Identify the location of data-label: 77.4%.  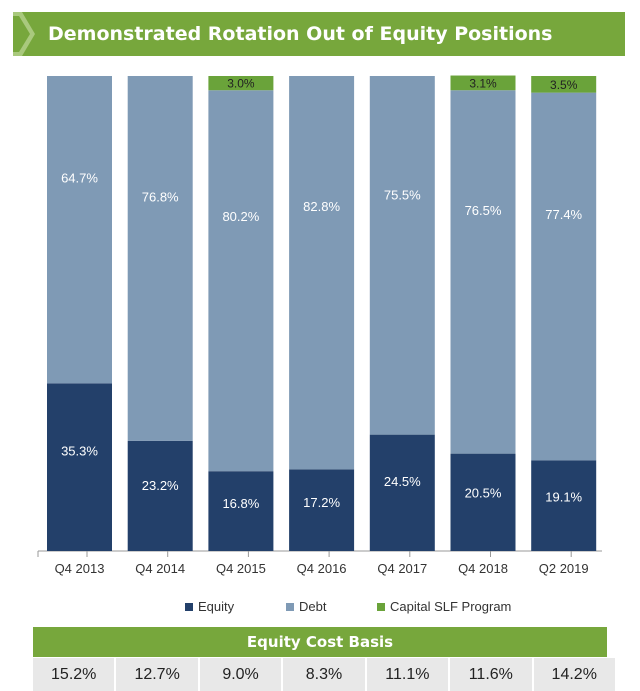
(563, 214).